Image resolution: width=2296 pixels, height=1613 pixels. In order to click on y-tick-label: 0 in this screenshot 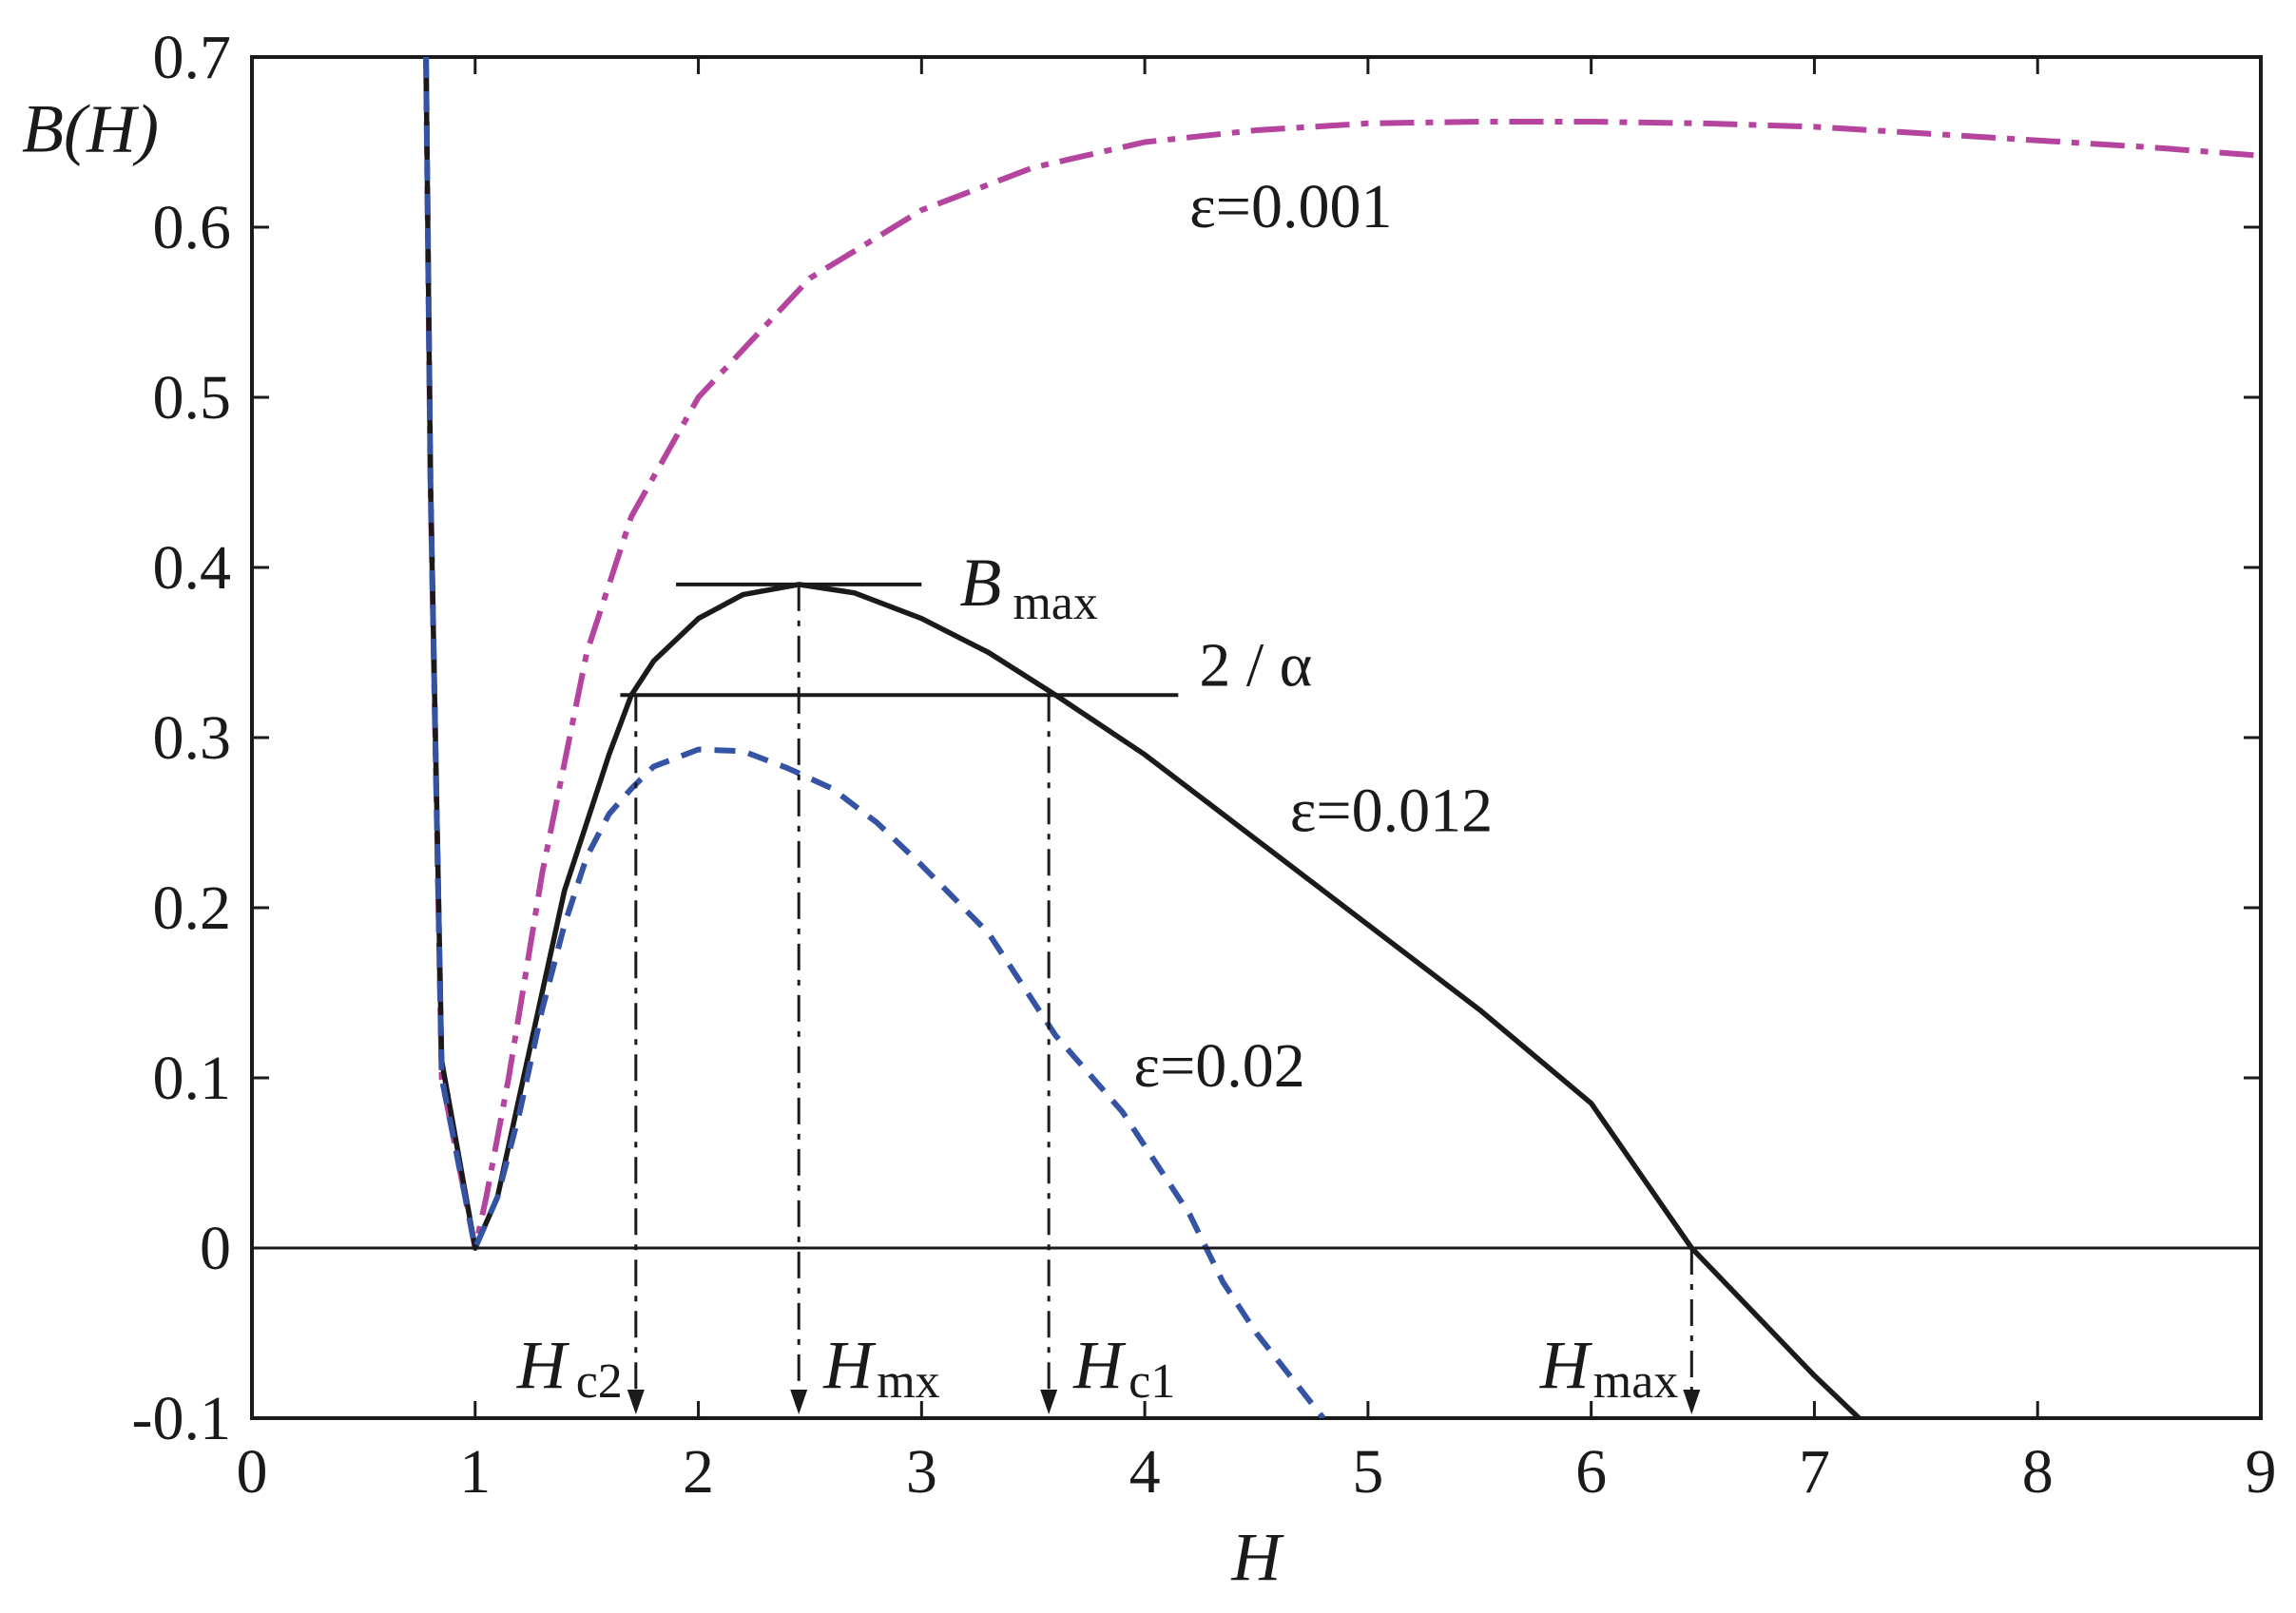, I will do `click(215, 1248)`.